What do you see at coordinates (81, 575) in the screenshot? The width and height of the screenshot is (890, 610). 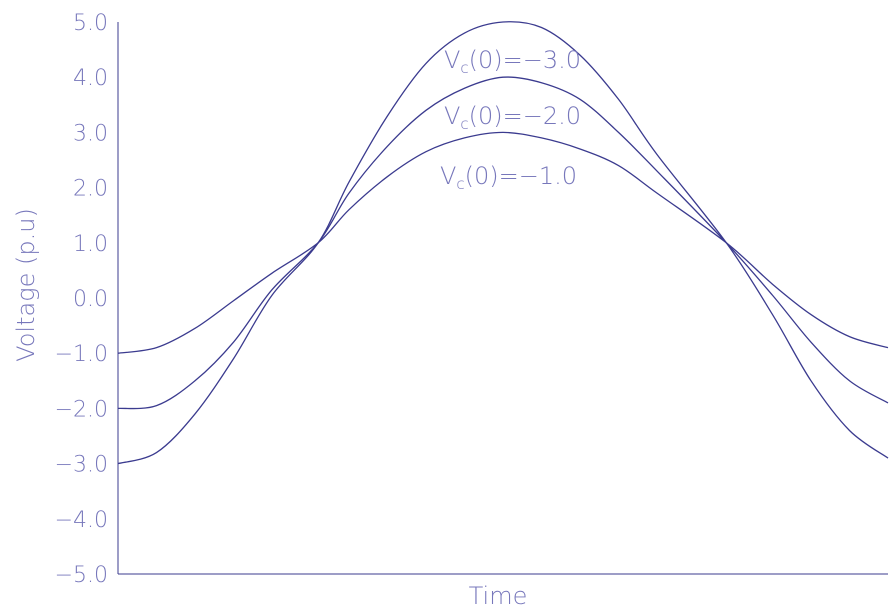 I see `y-tick-label: −5.0` at bounding box center [81, 575].